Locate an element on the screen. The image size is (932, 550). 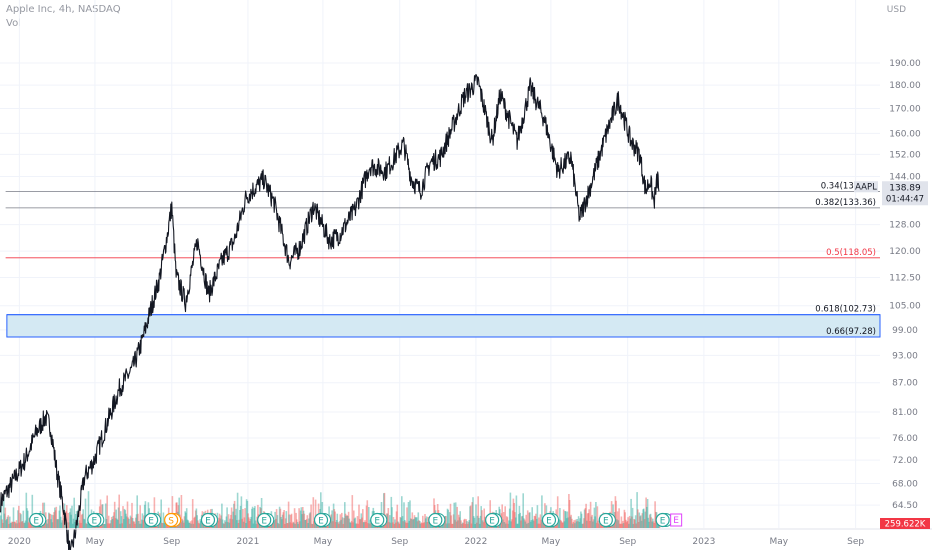
volume-indicator-label: Vol is located at coordinates (13, 23).